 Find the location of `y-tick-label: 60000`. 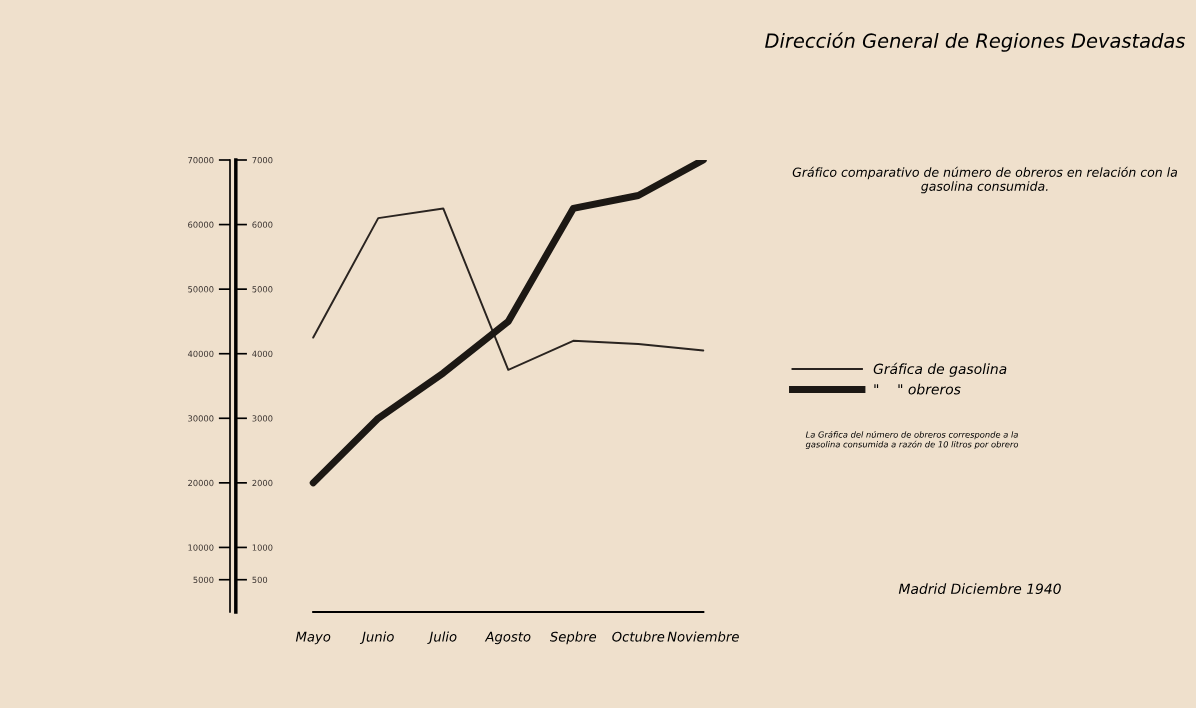

y-tick-label: 60000 is located at coordinates (201, 224).